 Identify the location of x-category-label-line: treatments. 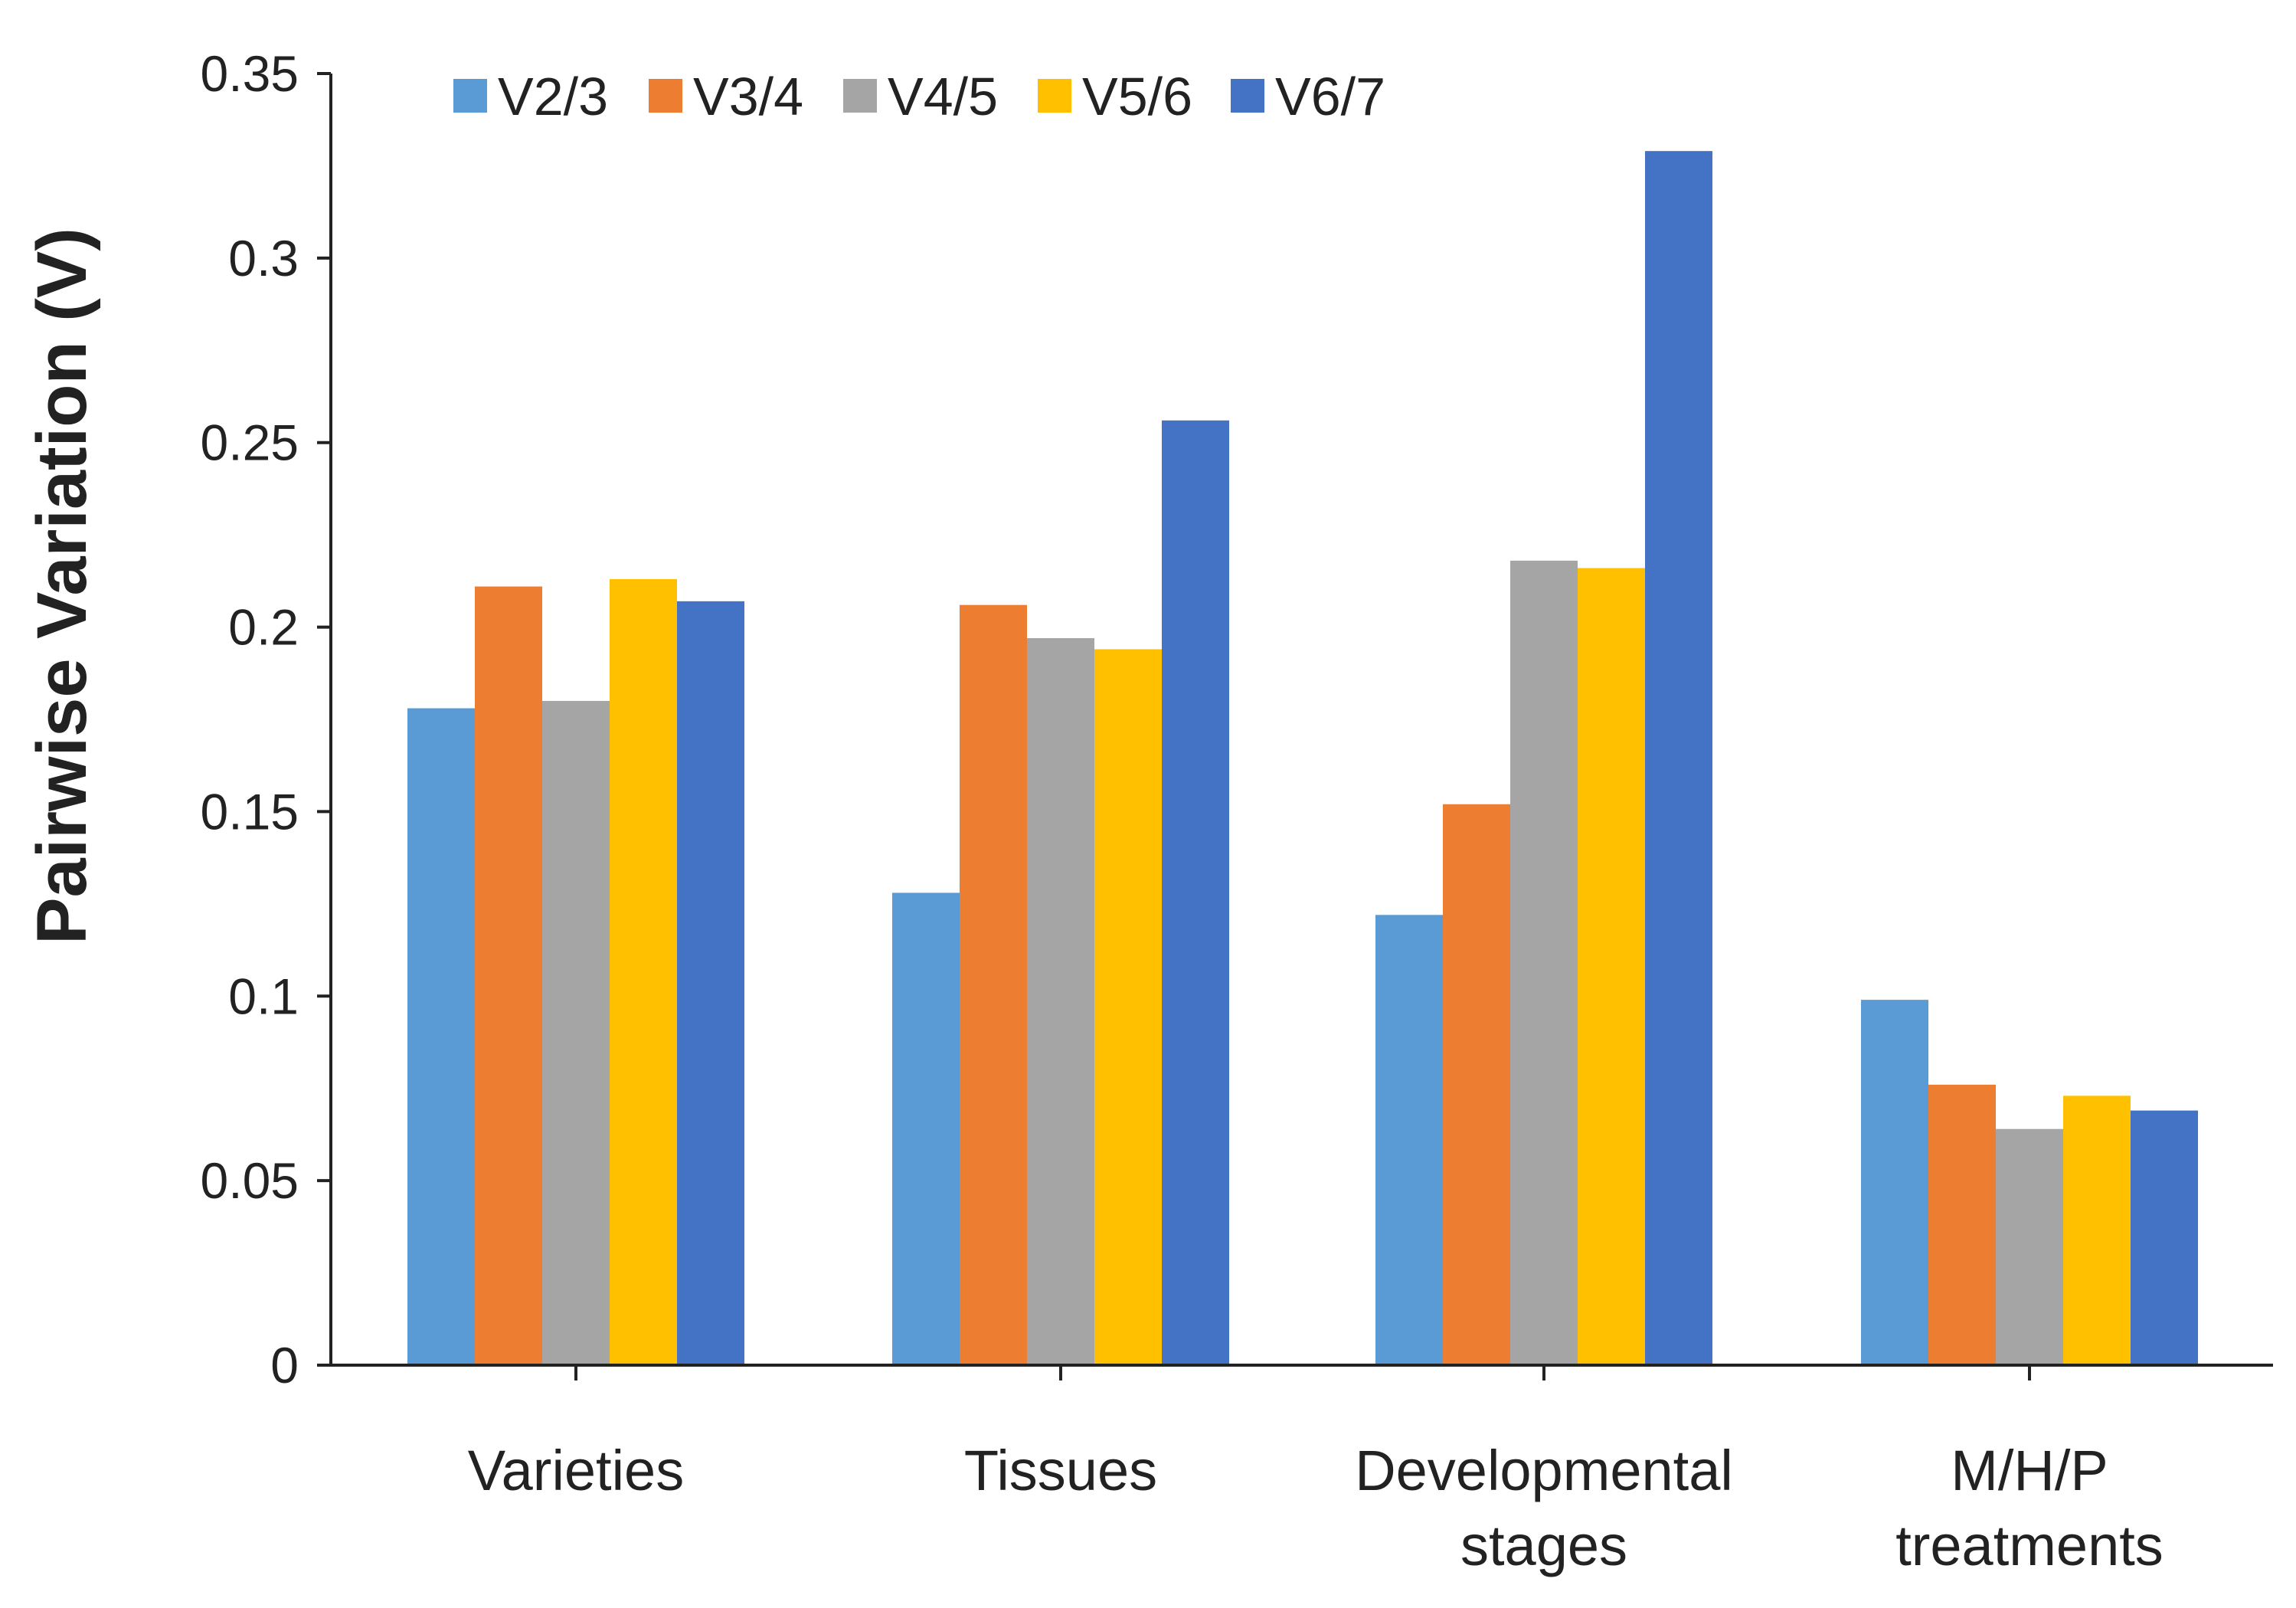
(2030, 1546).